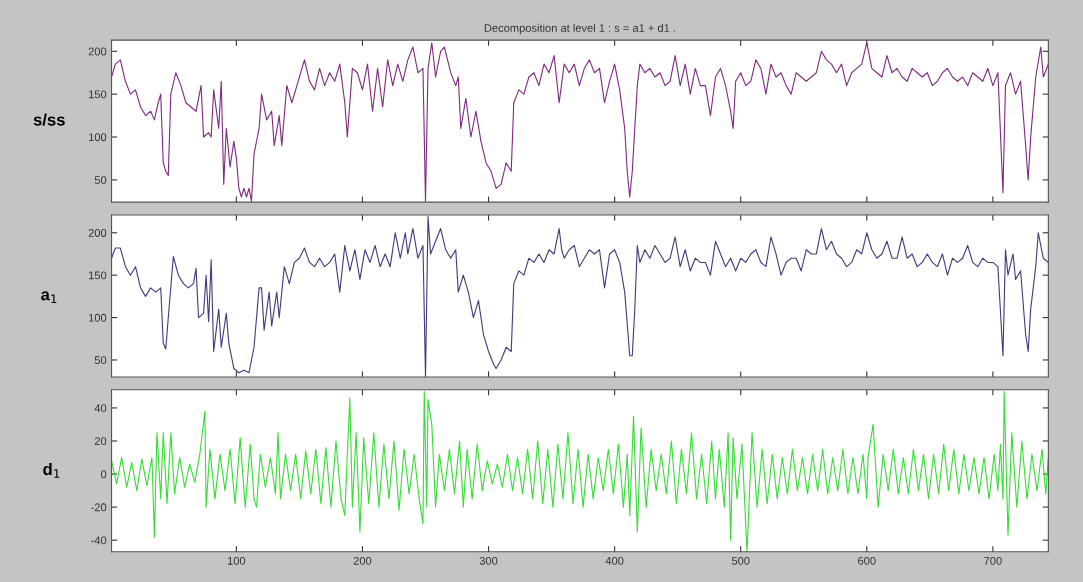  I want to click on x-tick-label: 200, so click(362, 560).